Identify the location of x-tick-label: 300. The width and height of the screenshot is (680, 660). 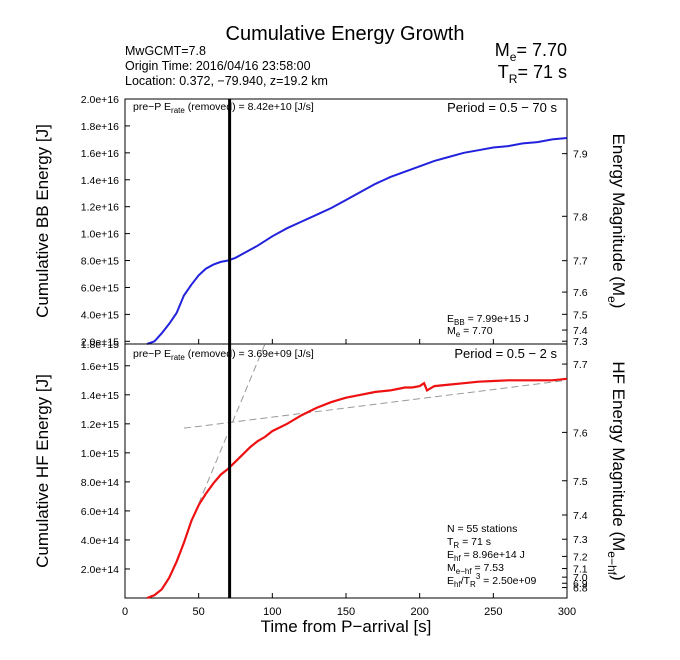
(567, 612).